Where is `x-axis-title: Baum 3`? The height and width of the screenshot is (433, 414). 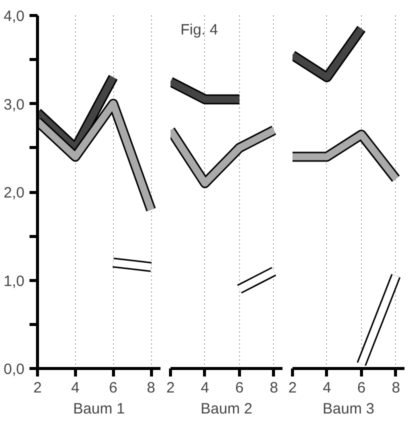
x-axis-title: Baum 3 is located at coordinates (348, 409).